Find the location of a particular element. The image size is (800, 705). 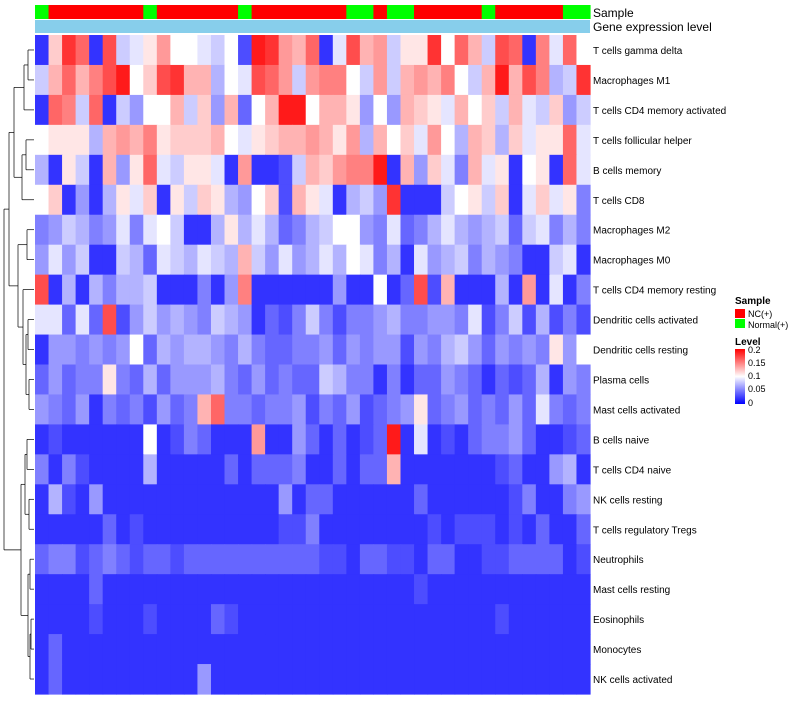

row-label: T cells follicular helper is located at coordinates (642, 141).